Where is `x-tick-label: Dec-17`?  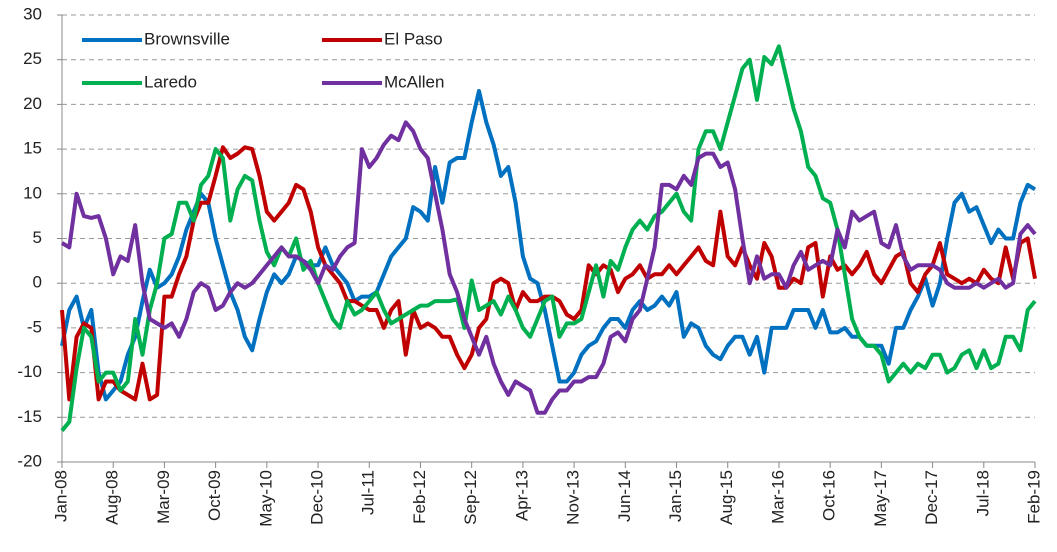
x-tick-label: Dec-17 is located at coordinates (931, 497).